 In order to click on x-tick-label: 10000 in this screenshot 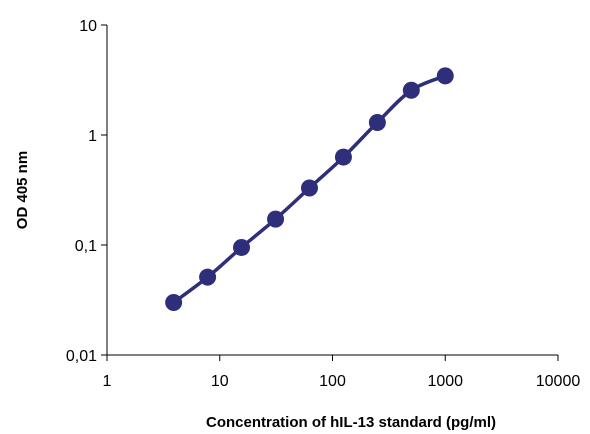, I will do `click(558, 381)`.